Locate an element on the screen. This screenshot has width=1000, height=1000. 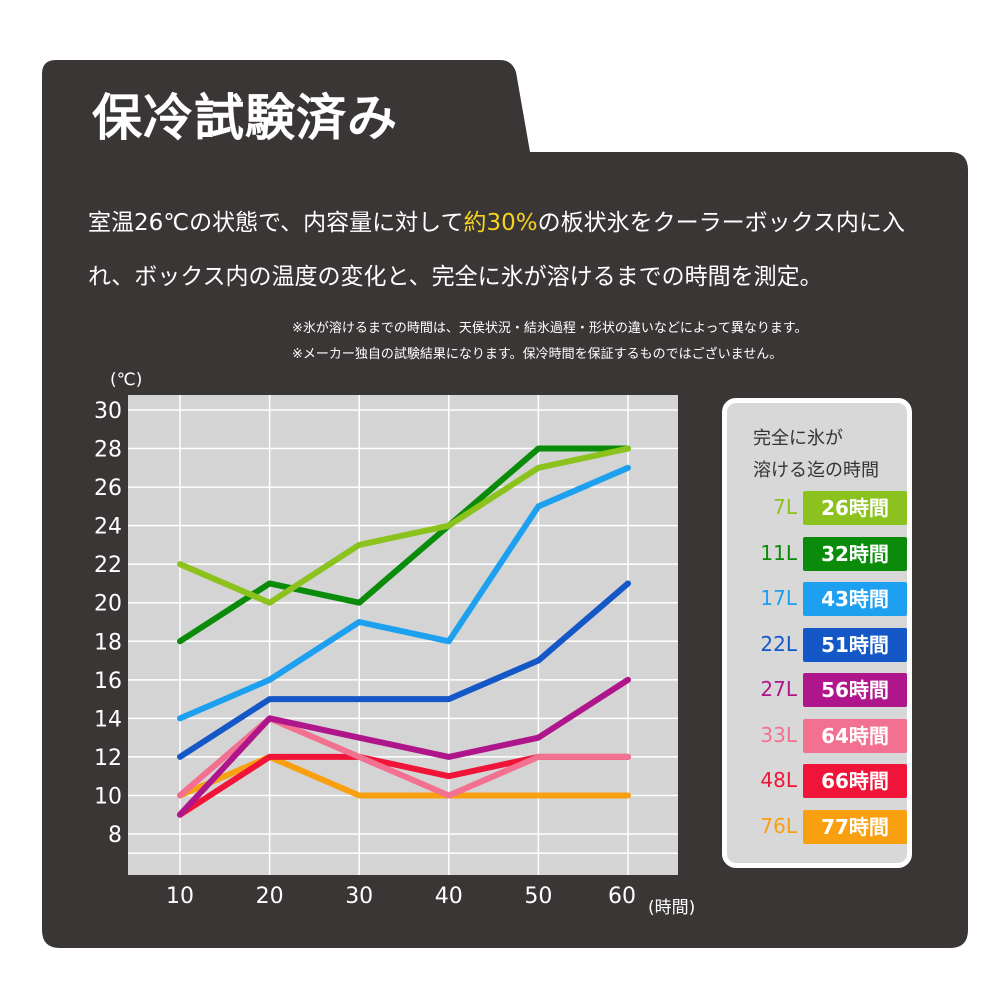
x-tick-label: 10 is located at coordinates (180, 896).